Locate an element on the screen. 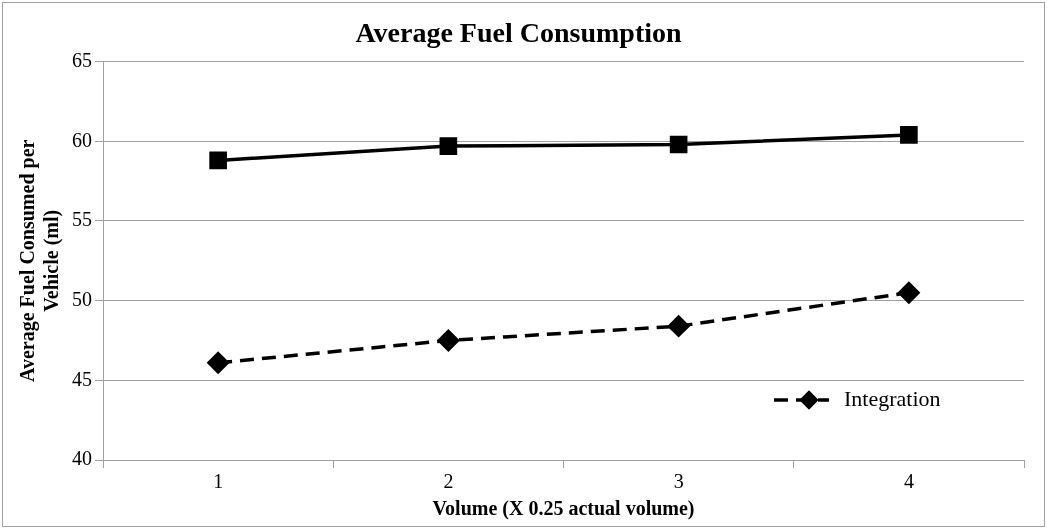 The width and height of the screenshot is (1047, 529). y-tick-label: 60 is located at coordinates (82, 139).